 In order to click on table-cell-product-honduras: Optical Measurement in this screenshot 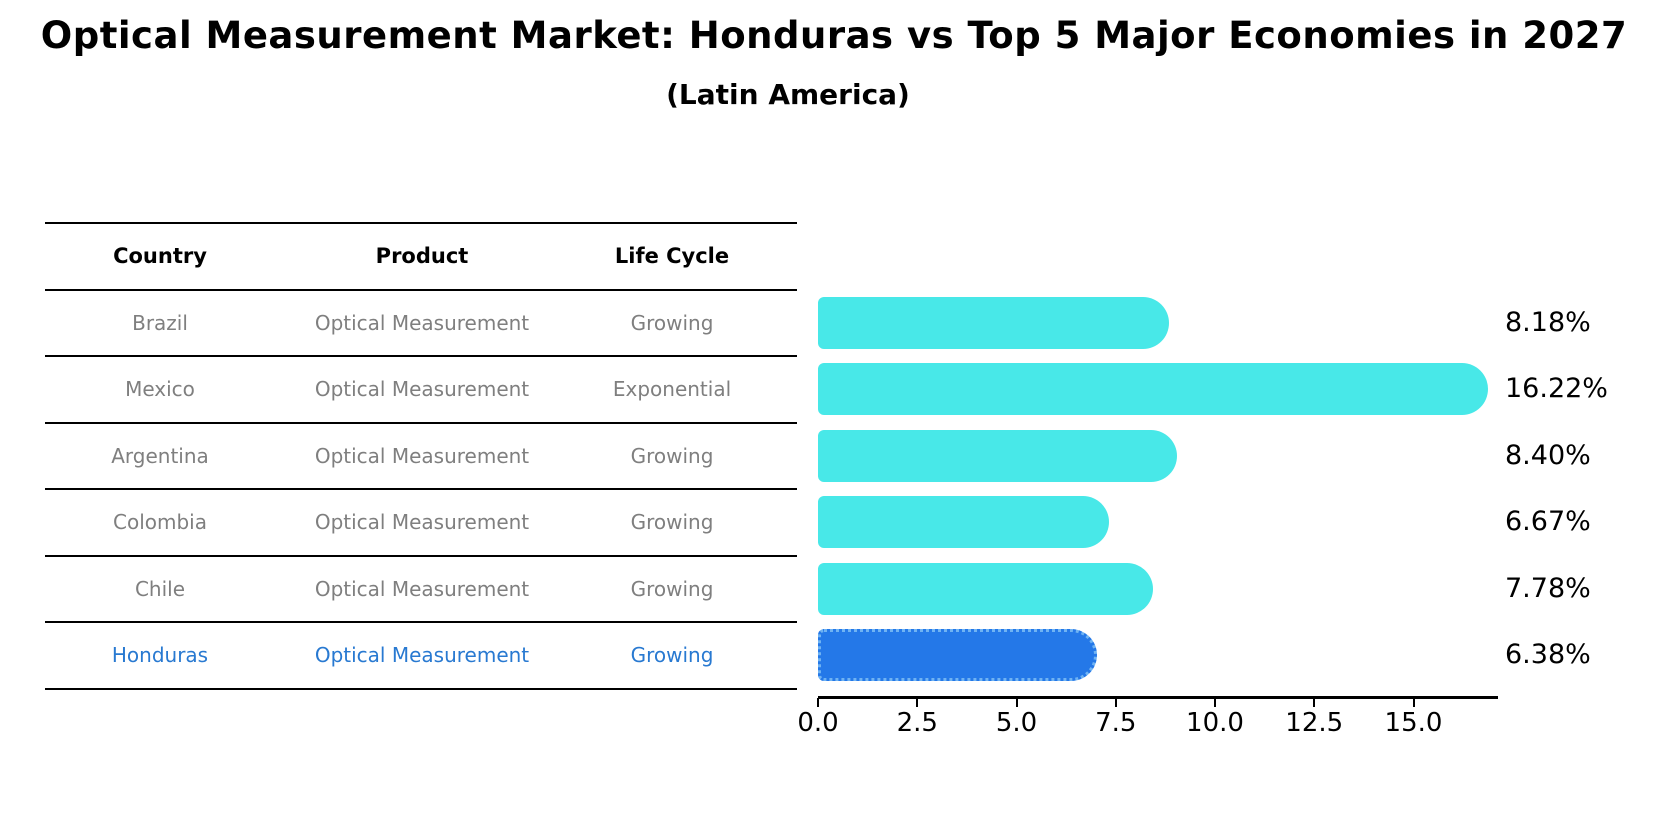, I will do `click(422, 655)`.